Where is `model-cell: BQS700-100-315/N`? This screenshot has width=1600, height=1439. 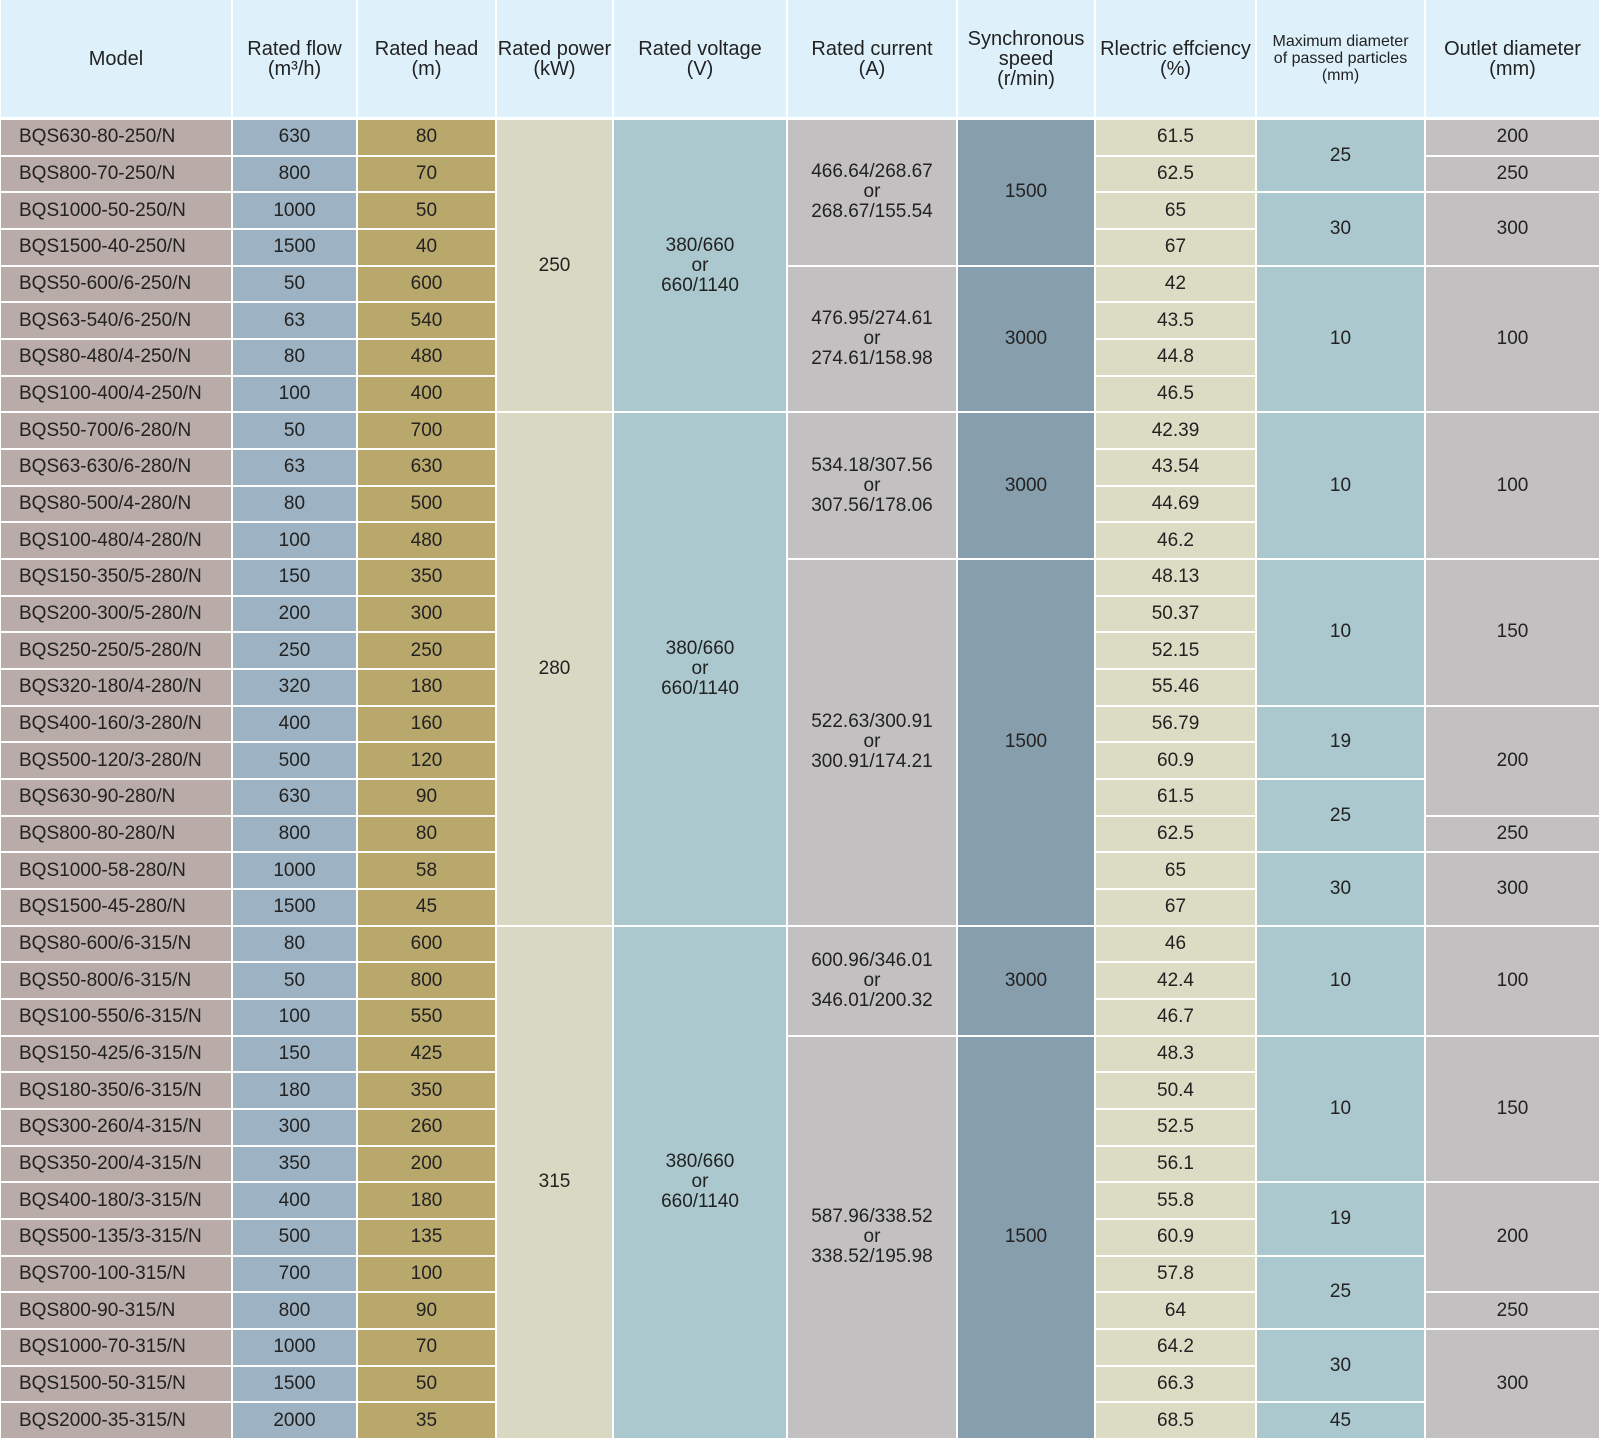
model-cell: BQS700-100-315/N is located at coordinates (116, 1274).